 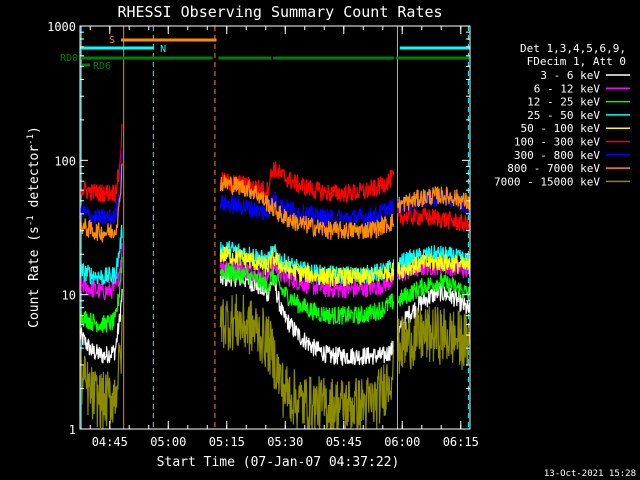 What do you see at coordinates (553, 168) in the screenshot?
I see `legend-entry-label: 800 - 7000 keV` at bounding box center [553, 168].